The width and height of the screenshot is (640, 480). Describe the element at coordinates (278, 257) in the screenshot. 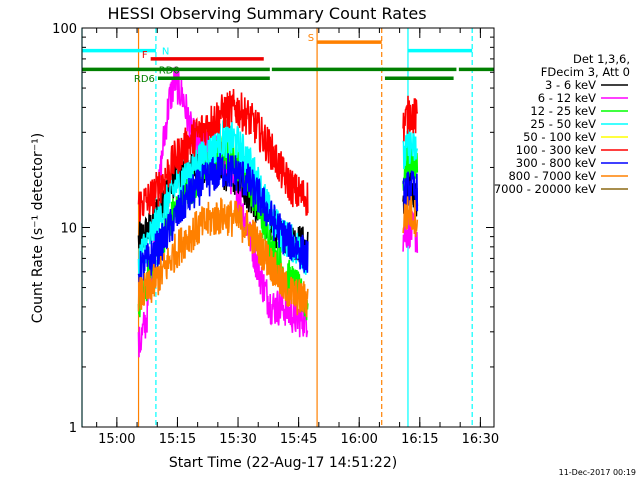

I see `series-800-7000-kev` at that location.